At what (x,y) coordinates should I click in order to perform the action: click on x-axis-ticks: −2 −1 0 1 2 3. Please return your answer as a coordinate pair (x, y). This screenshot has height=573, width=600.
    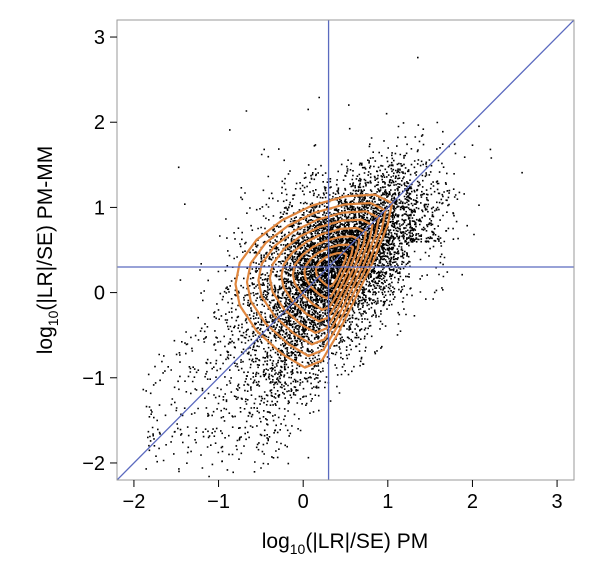
    Looking at the image, I should click on (343, 496).